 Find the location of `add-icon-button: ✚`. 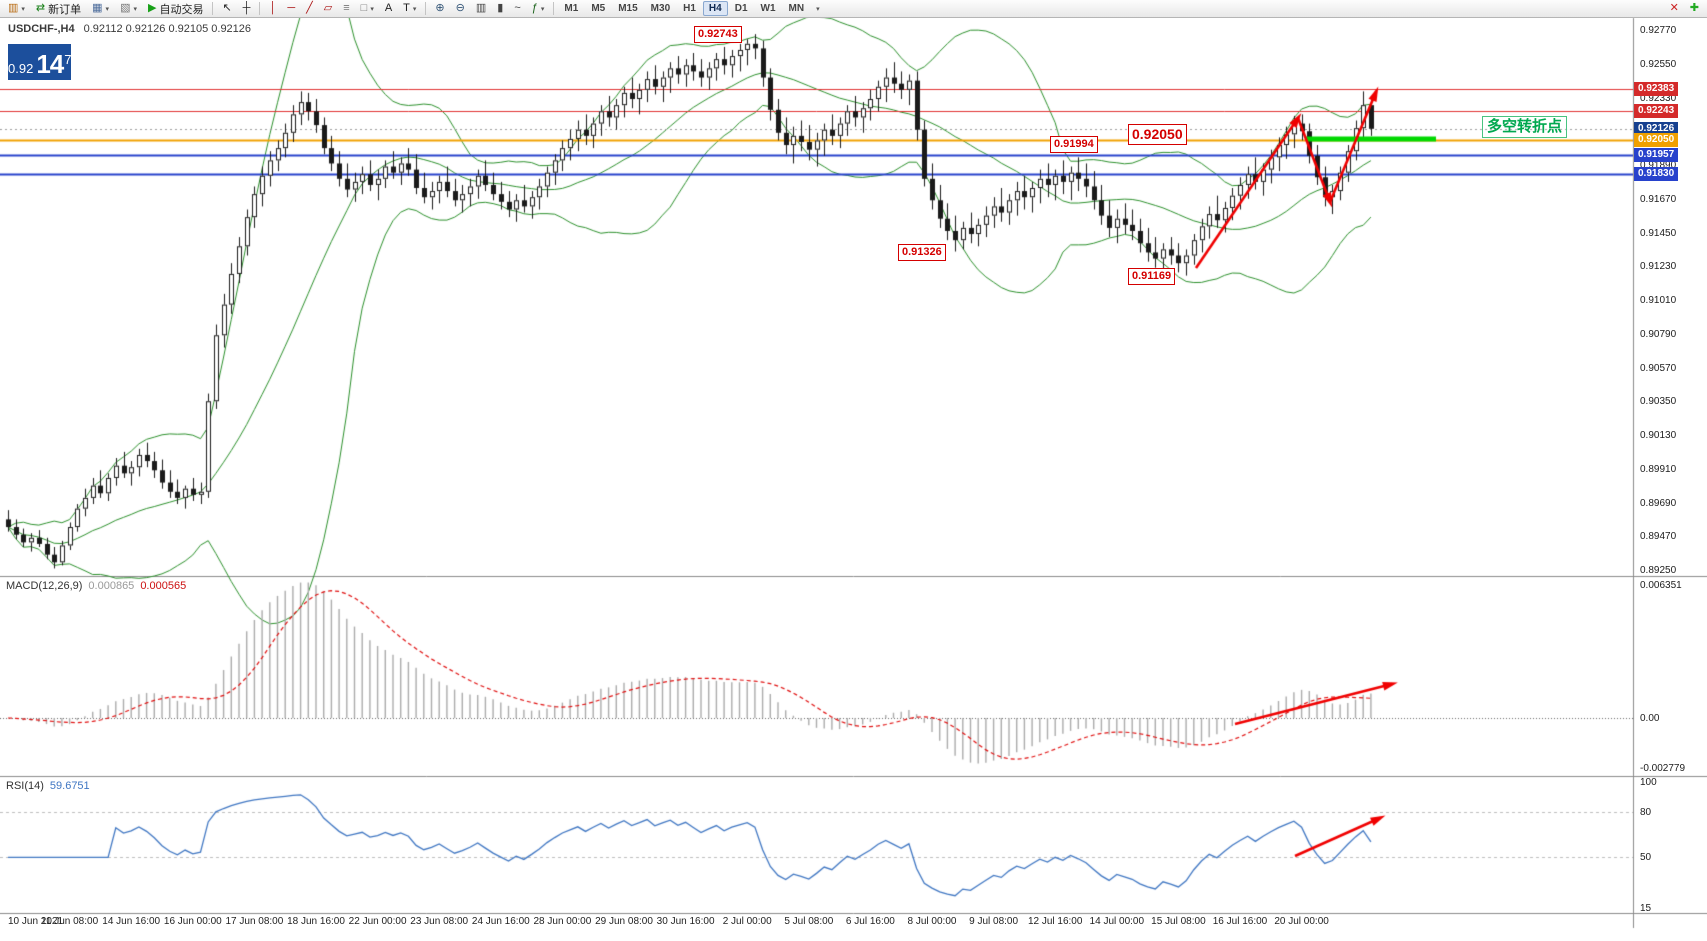

add-icon-button: ✚ is located at coordinates (1694, 9).